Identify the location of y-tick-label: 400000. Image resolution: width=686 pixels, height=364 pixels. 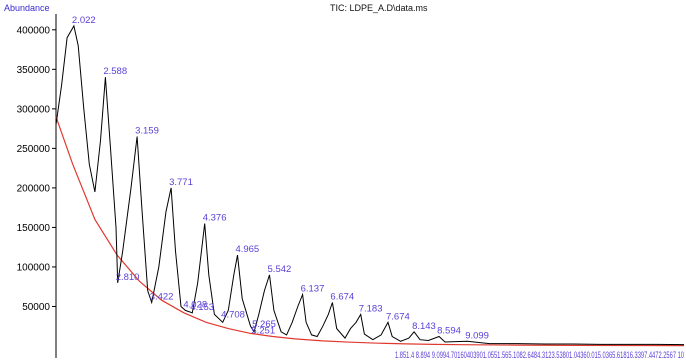
(34, 30).